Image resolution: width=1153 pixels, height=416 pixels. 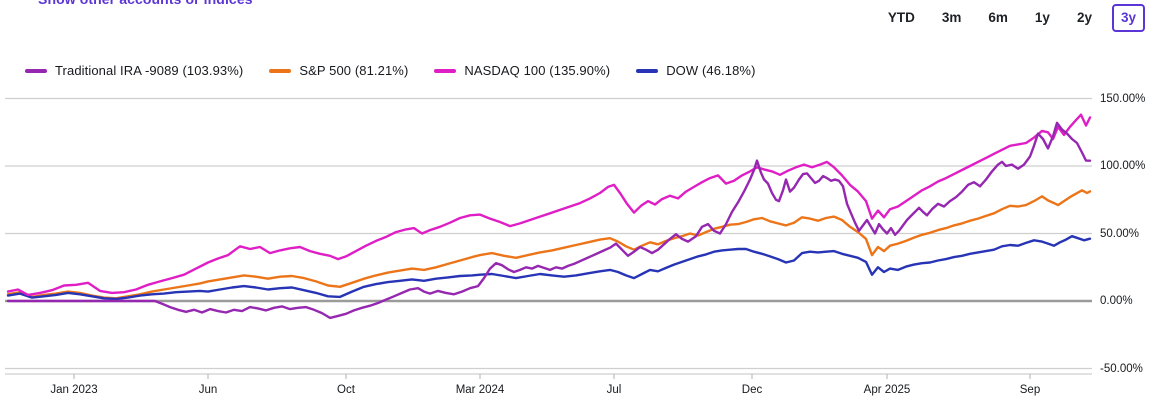 I want to click on range-button-1y: 1y, so click(x=1042, y=18).